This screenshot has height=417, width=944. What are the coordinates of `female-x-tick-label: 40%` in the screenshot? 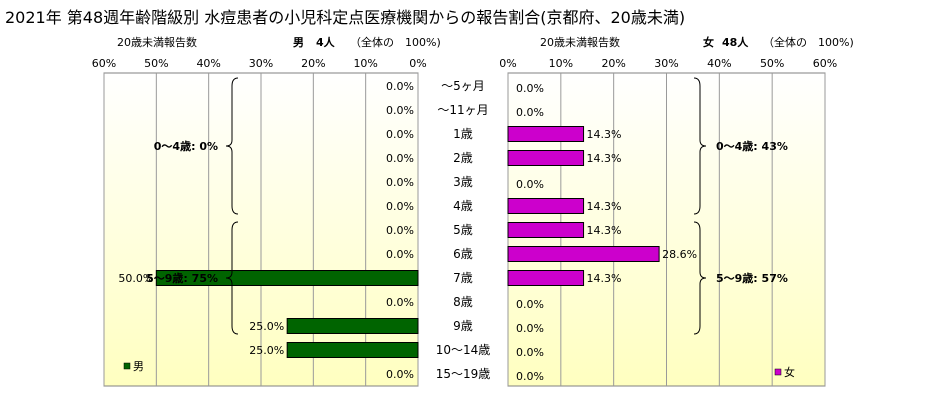 It's located at (719, 63).